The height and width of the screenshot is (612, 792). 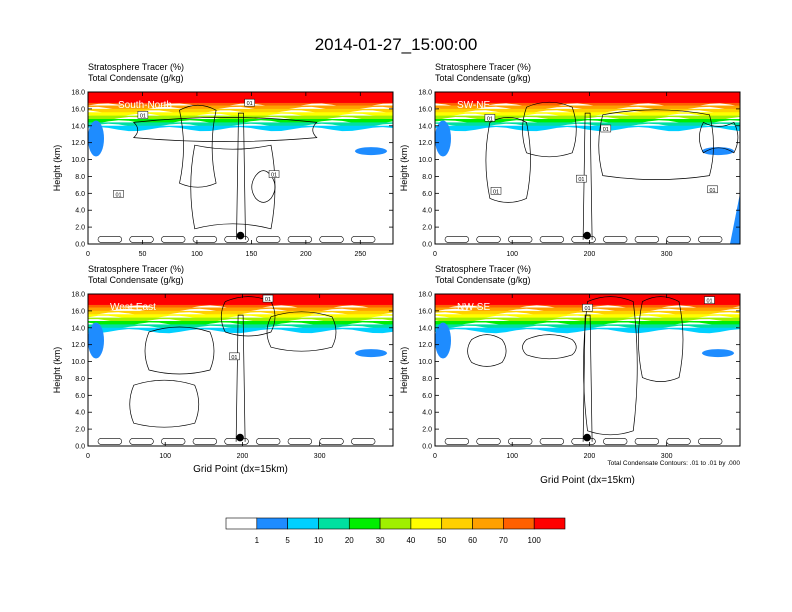 What do you see at coordinates (80, 228) in the screenshot?
I see `y-tick-label: 2.0` at bounding box center [80, 228].